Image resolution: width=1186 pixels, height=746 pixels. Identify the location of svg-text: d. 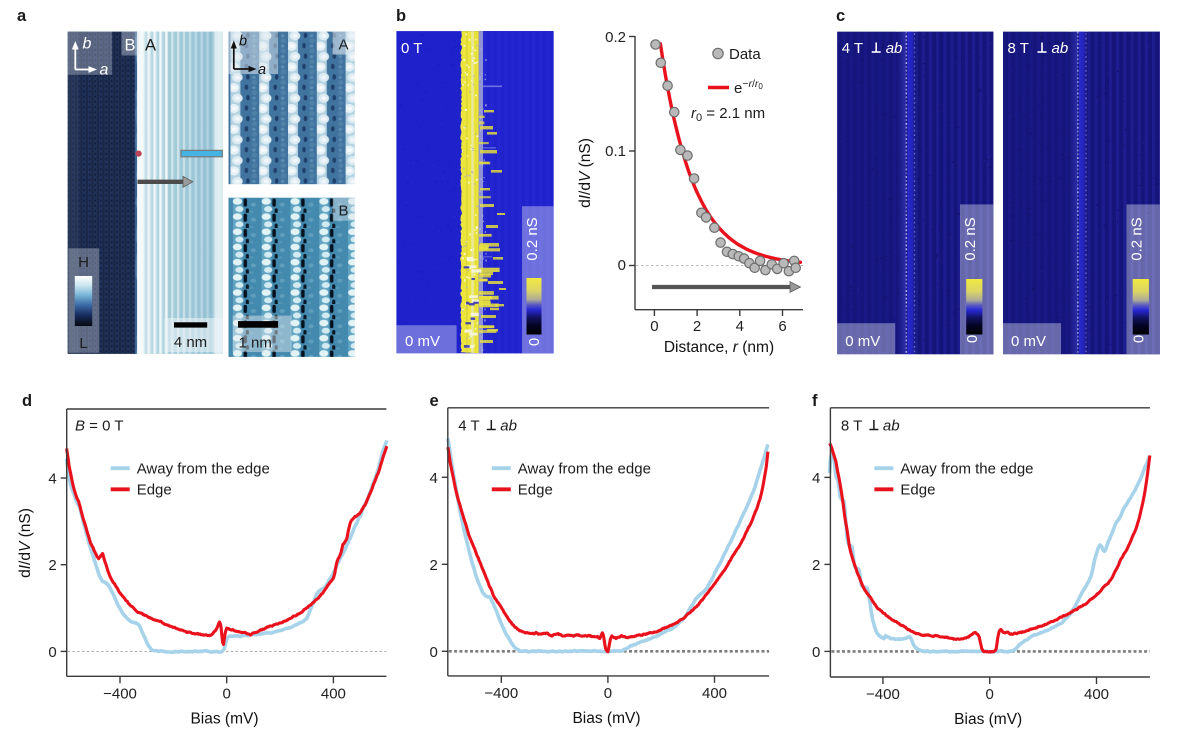
(27, 401).